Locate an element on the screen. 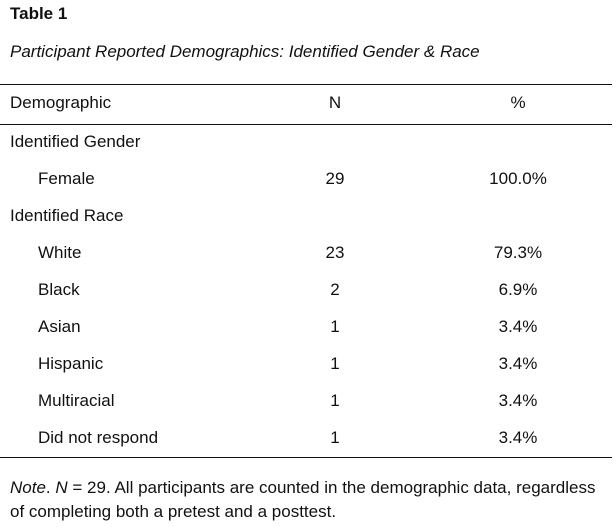 This screenshot has width=616, height=527. row-label: Asian is located at coordinates (59, 326).